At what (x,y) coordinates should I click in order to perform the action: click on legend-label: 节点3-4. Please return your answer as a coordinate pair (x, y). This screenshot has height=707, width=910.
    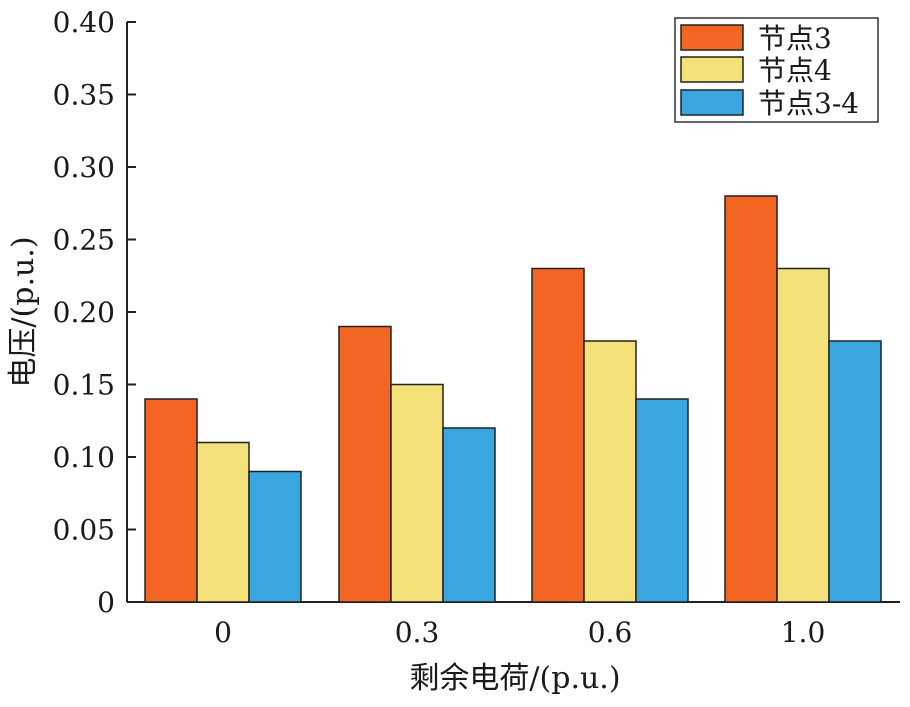
    Looking at the image, I should click on (808, 103).